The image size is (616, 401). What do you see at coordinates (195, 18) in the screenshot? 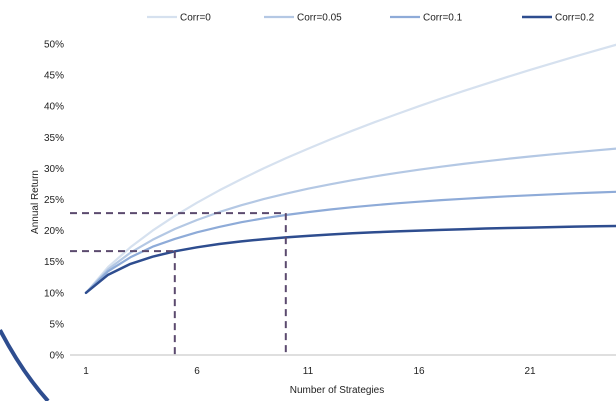
I see `legend-label: Corr=0` at bounding box center [195, 18].